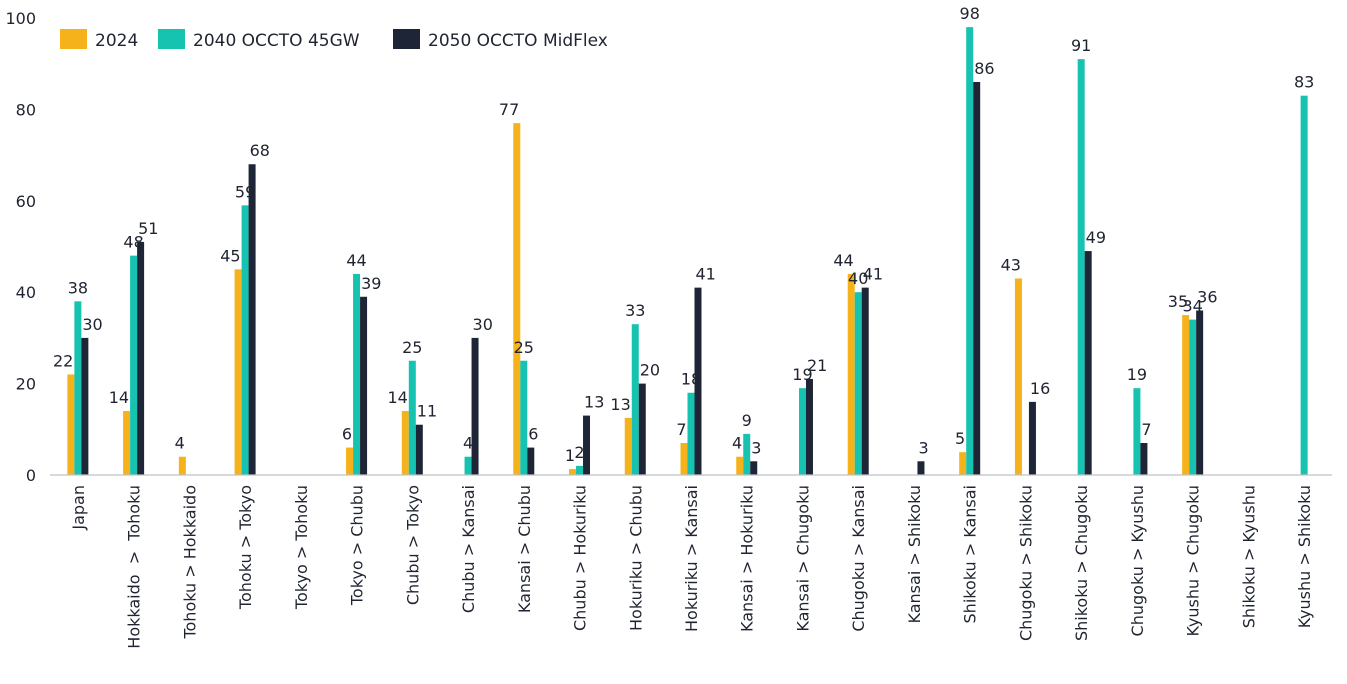 The width and height of the screenshot is (1347, 684). I want to click on category-label: Tohoku > Hokkaido, so click(189, 562).